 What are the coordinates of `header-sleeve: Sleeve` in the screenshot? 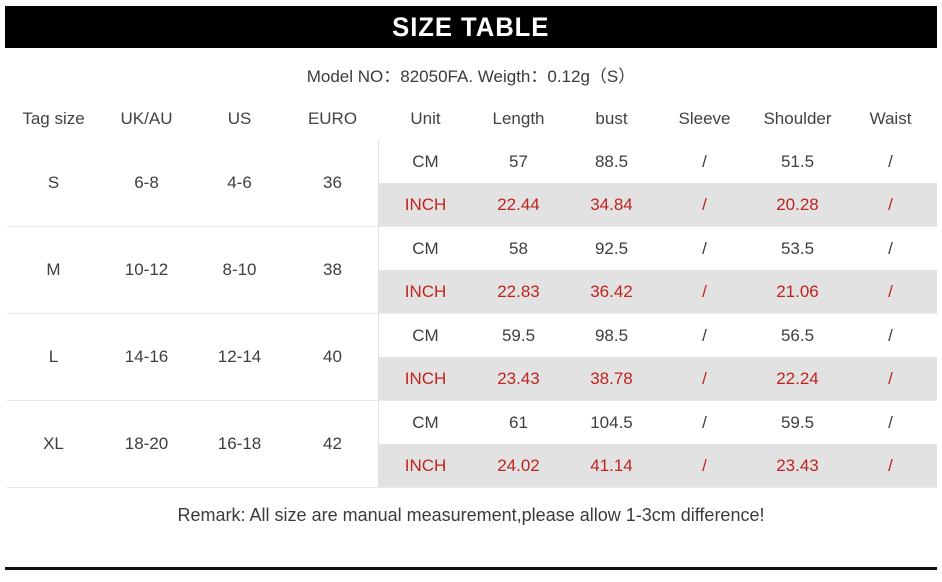 It's located at (704, 119).